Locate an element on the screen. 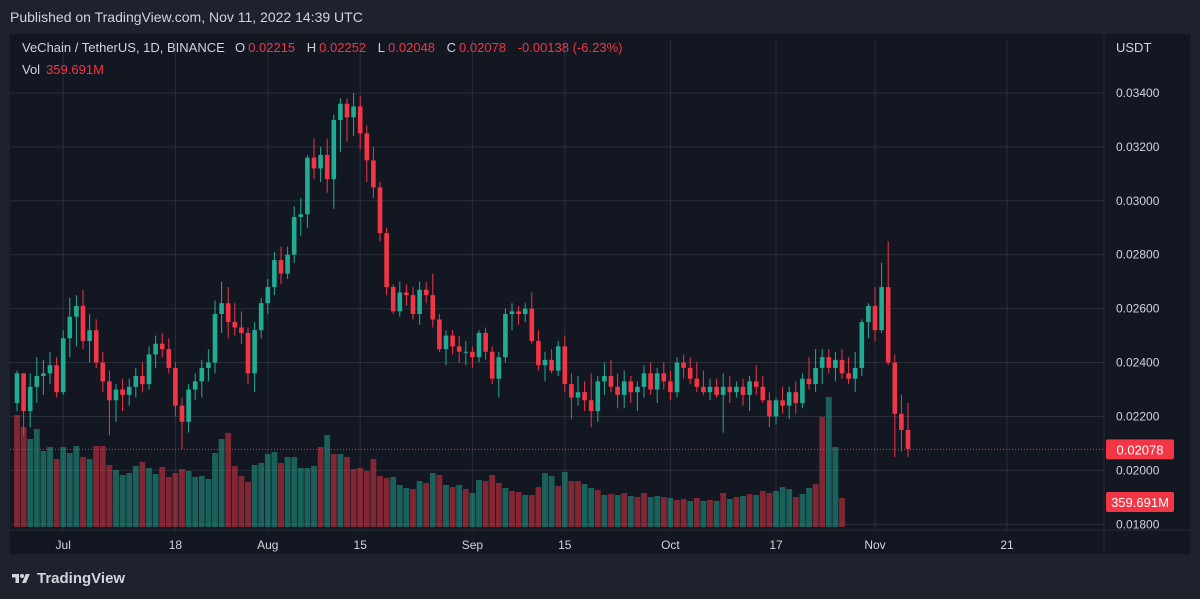 Image resolution: width=1200 pixels, height=599 pixels. volume-tag is located at coordinates (1140, 502).